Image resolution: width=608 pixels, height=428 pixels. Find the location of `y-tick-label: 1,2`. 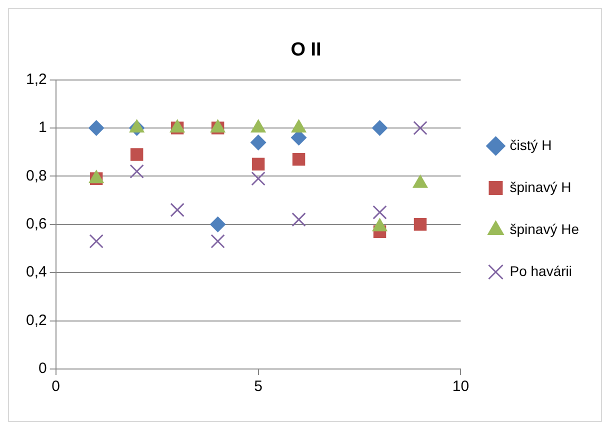

y-tick-label: 1,2 is located at coordinates (36, 79).